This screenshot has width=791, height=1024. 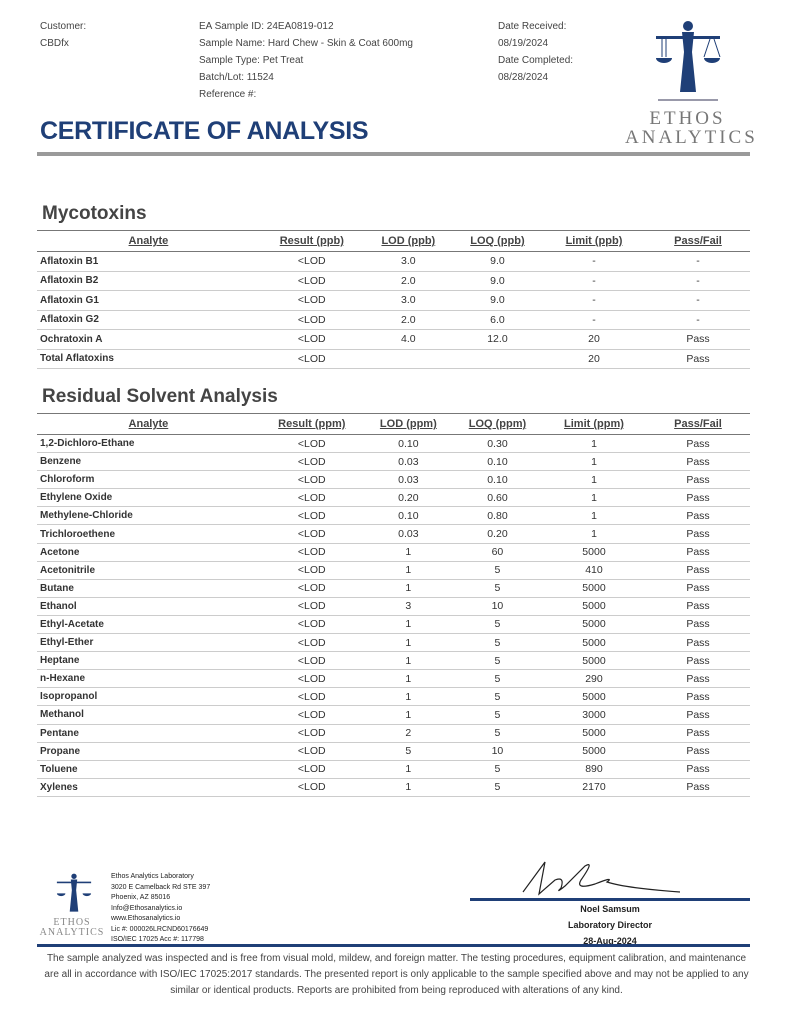 I want to click on table-row: Ethyl-Ether <LOD 1 5 5000 Pass, so click(x=393, y=643).